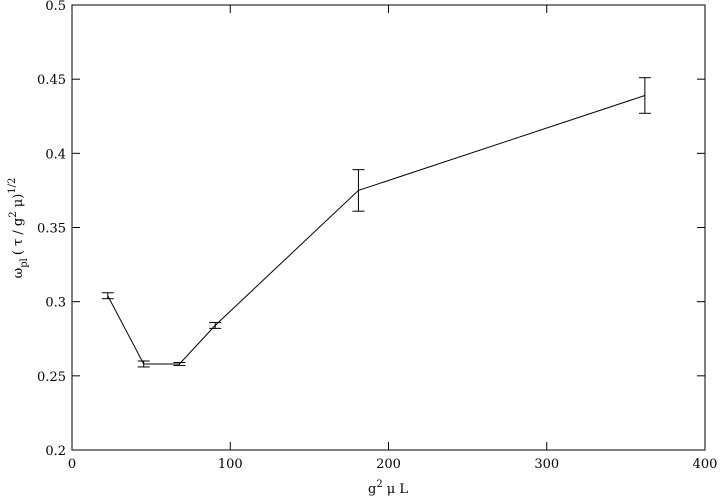 Image resolution: width=720 pixels, height=498 pixels. Describe the element at coordinates (55, 451) in the screenshot. I see `y-tick-label: 0.2` at that location.